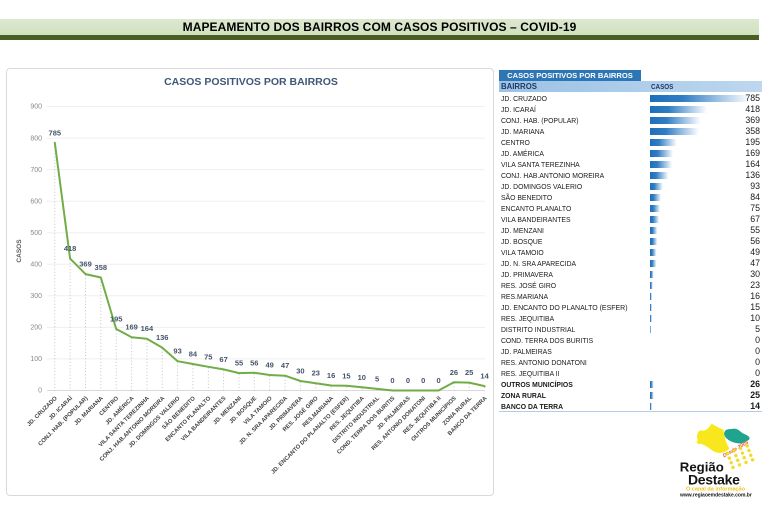 The height and width of the screenshot is (510, 768). I want to click on svg-text: 369, so click(85, 264).